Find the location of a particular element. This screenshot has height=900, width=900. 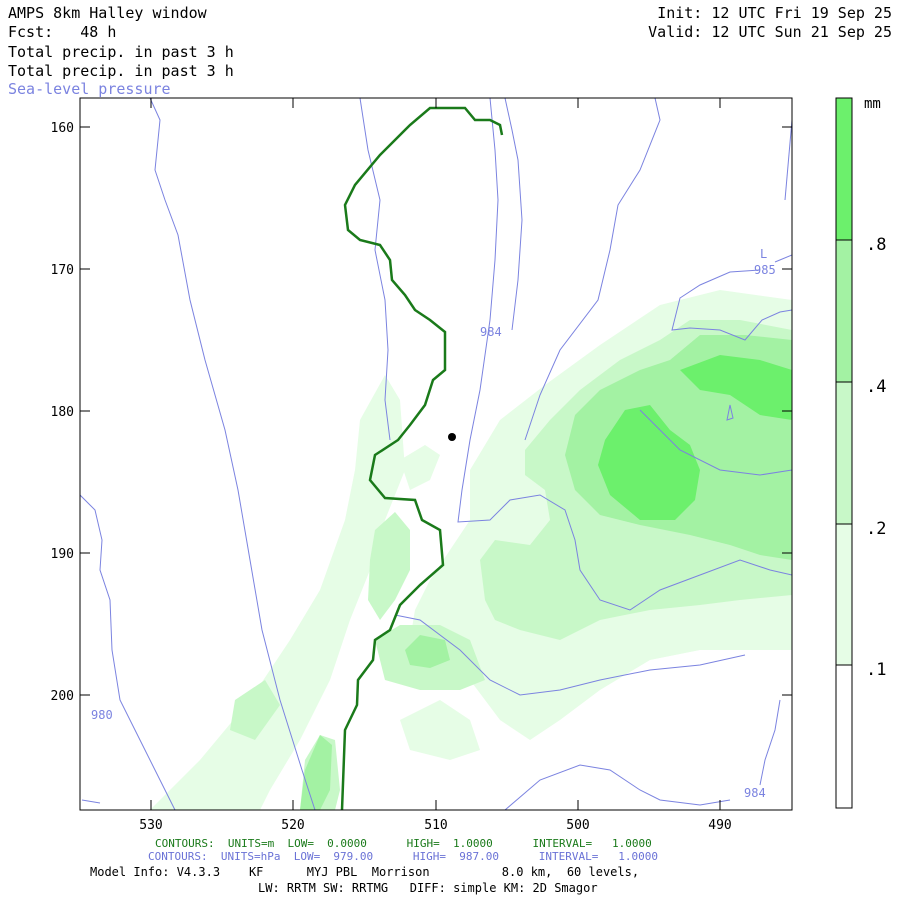

station-marker is located at coordinates (452, 437).